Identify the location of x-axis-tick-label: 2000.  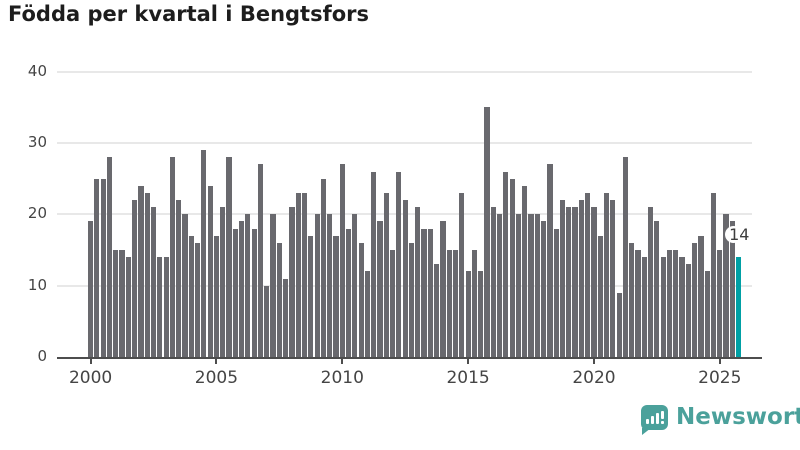
(90, 378).